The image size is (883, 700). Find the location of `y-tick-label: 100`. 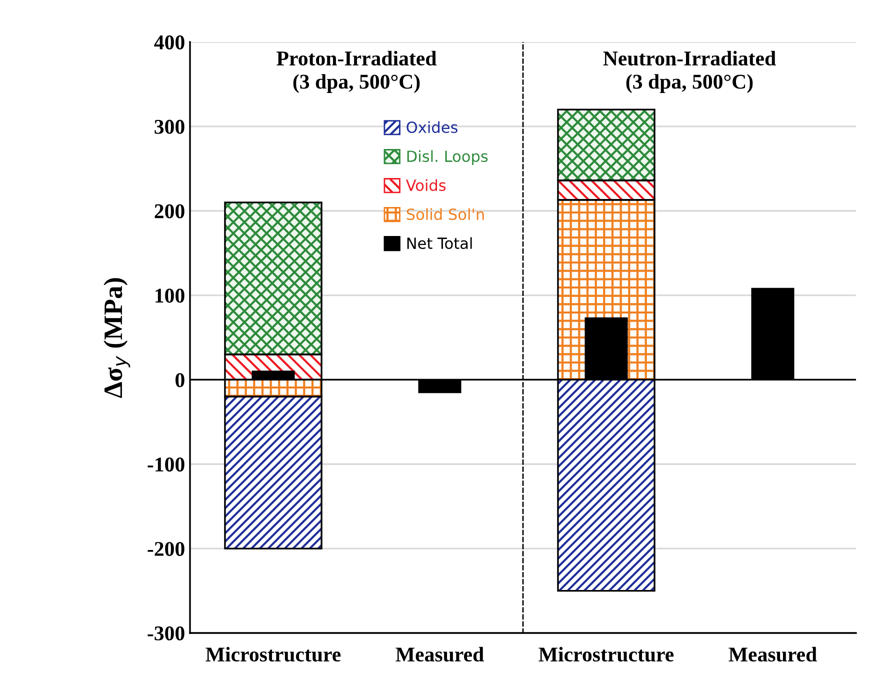

y-tick-label: 100 is located at coordinates (170, 295).